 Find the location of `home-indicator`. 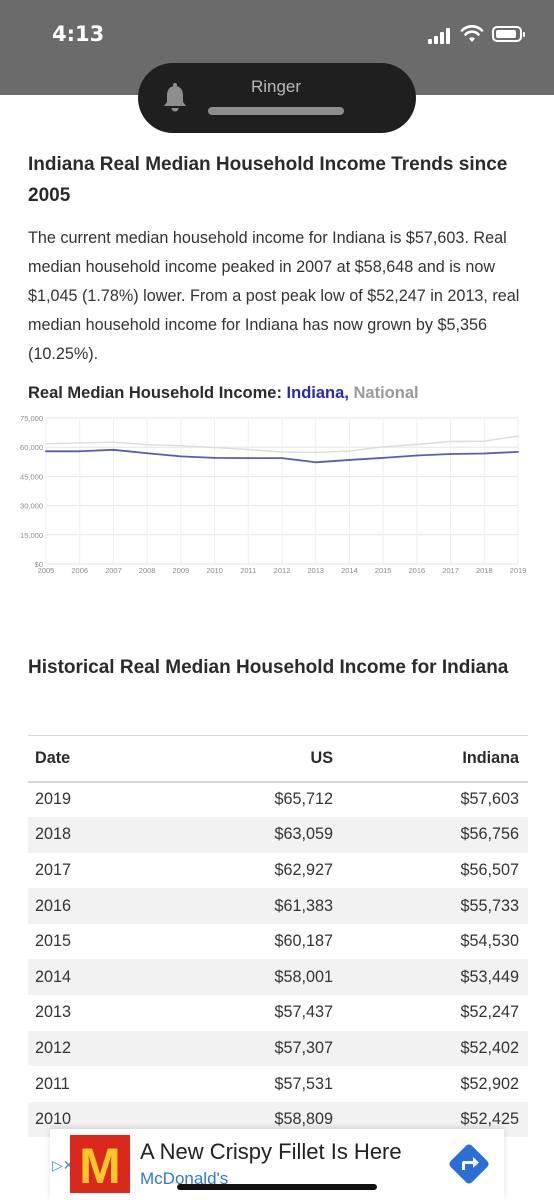

home-indicator is located at coordinates (277, 1187).